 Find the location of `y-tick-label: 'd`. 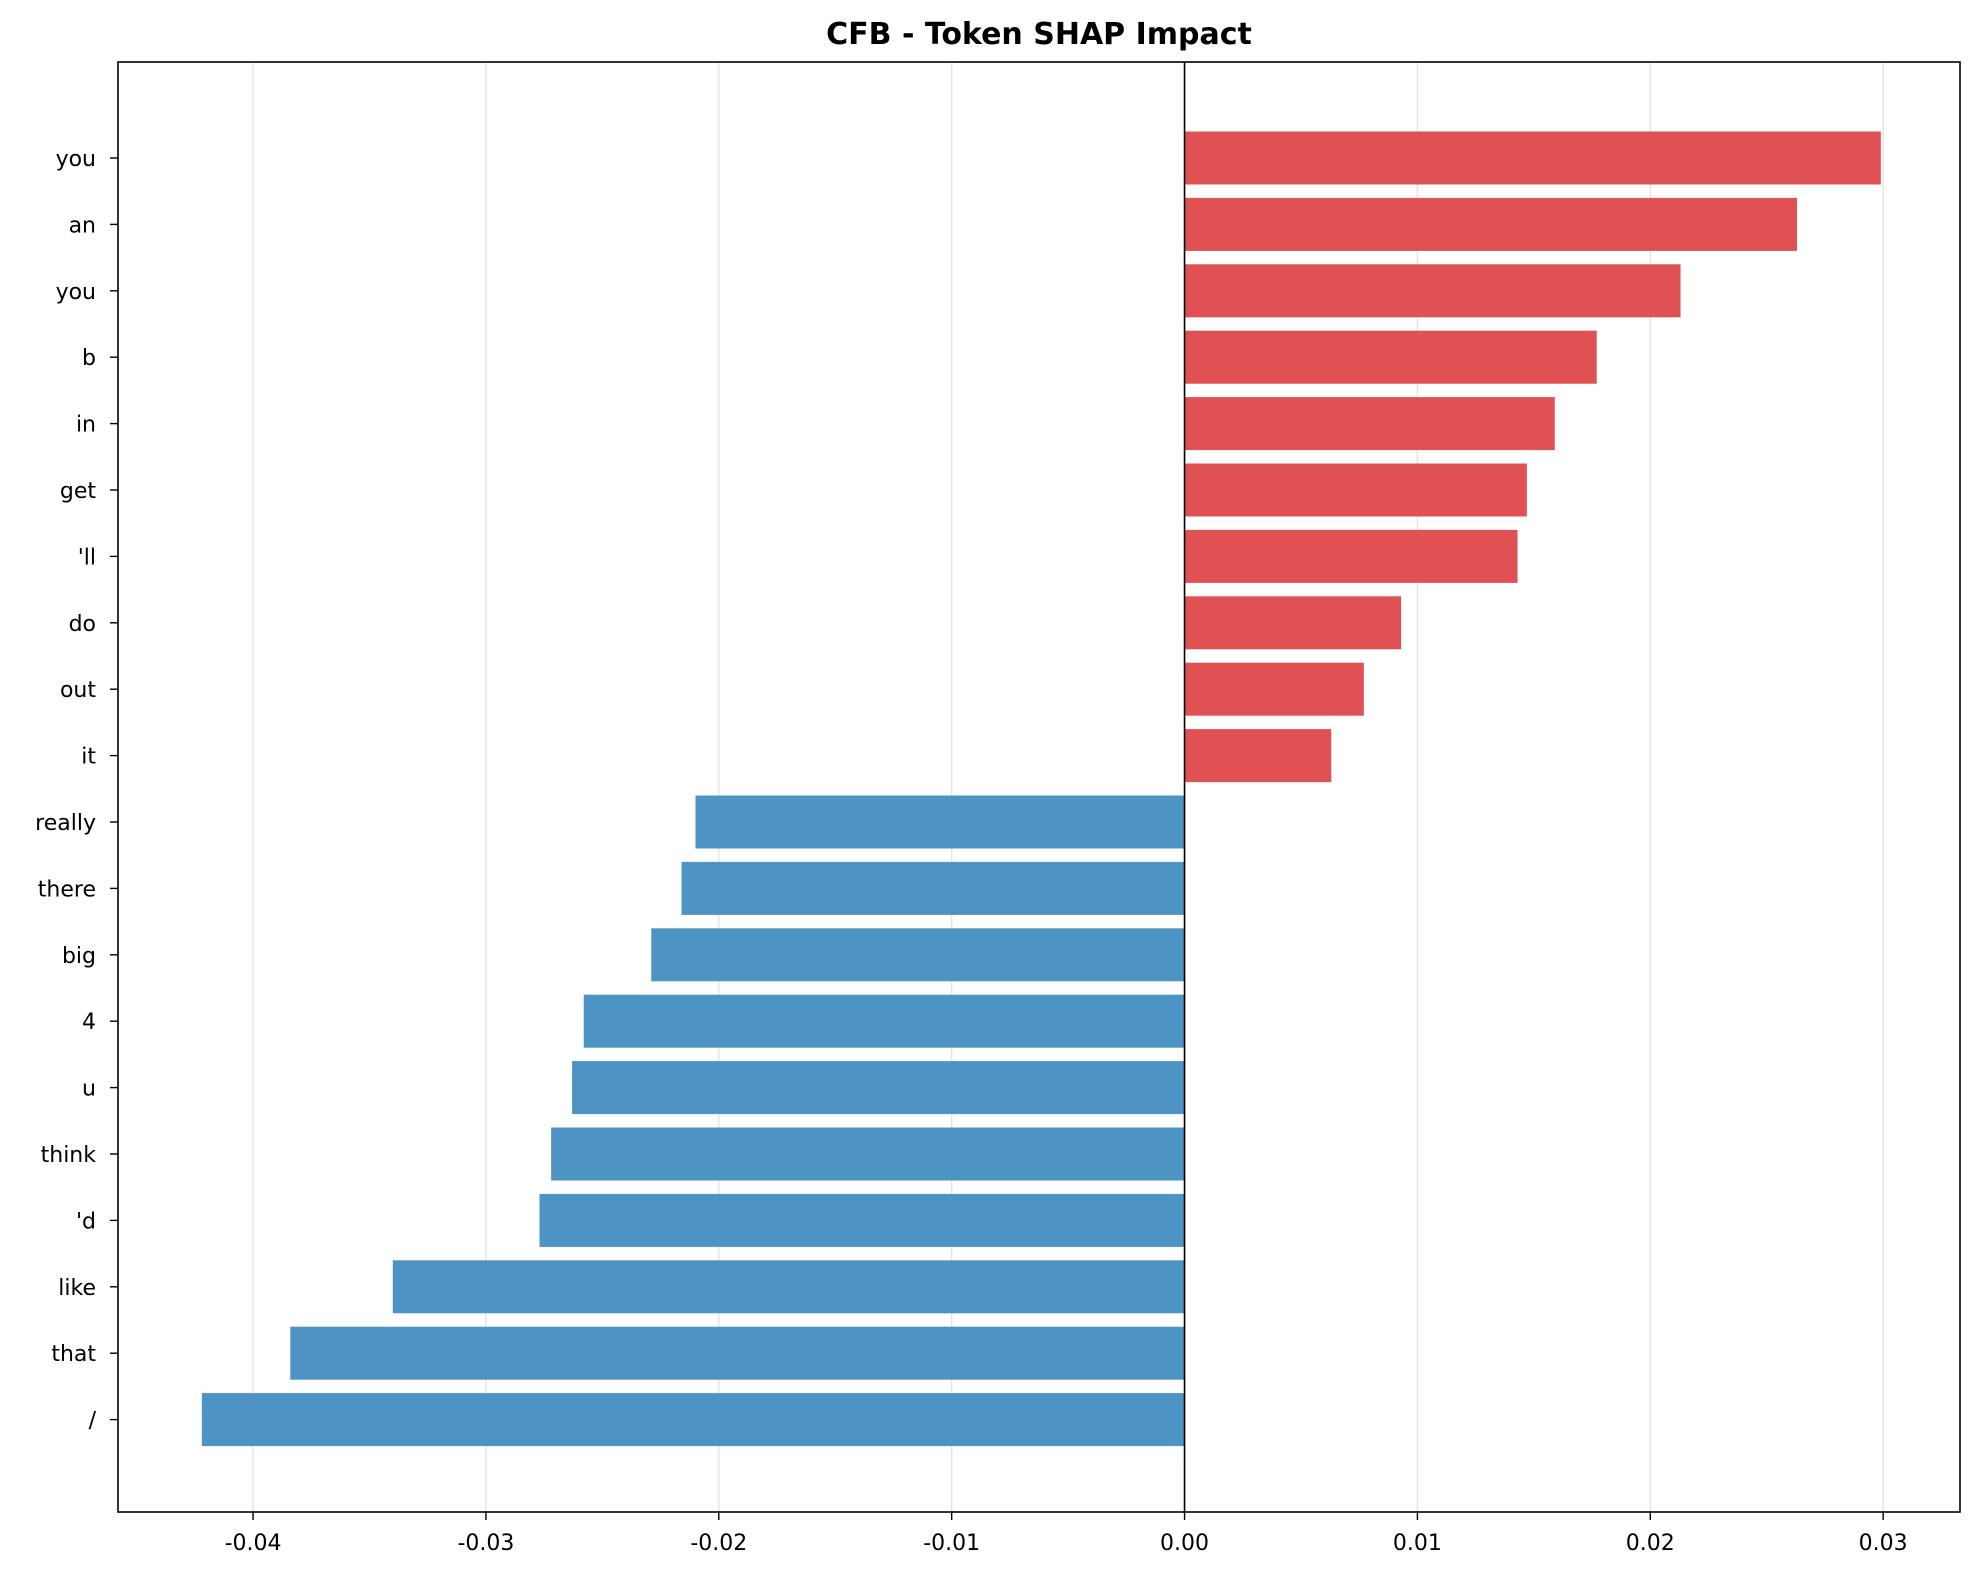

y-tick-label: 'd is located at coordinates (86, 1221).